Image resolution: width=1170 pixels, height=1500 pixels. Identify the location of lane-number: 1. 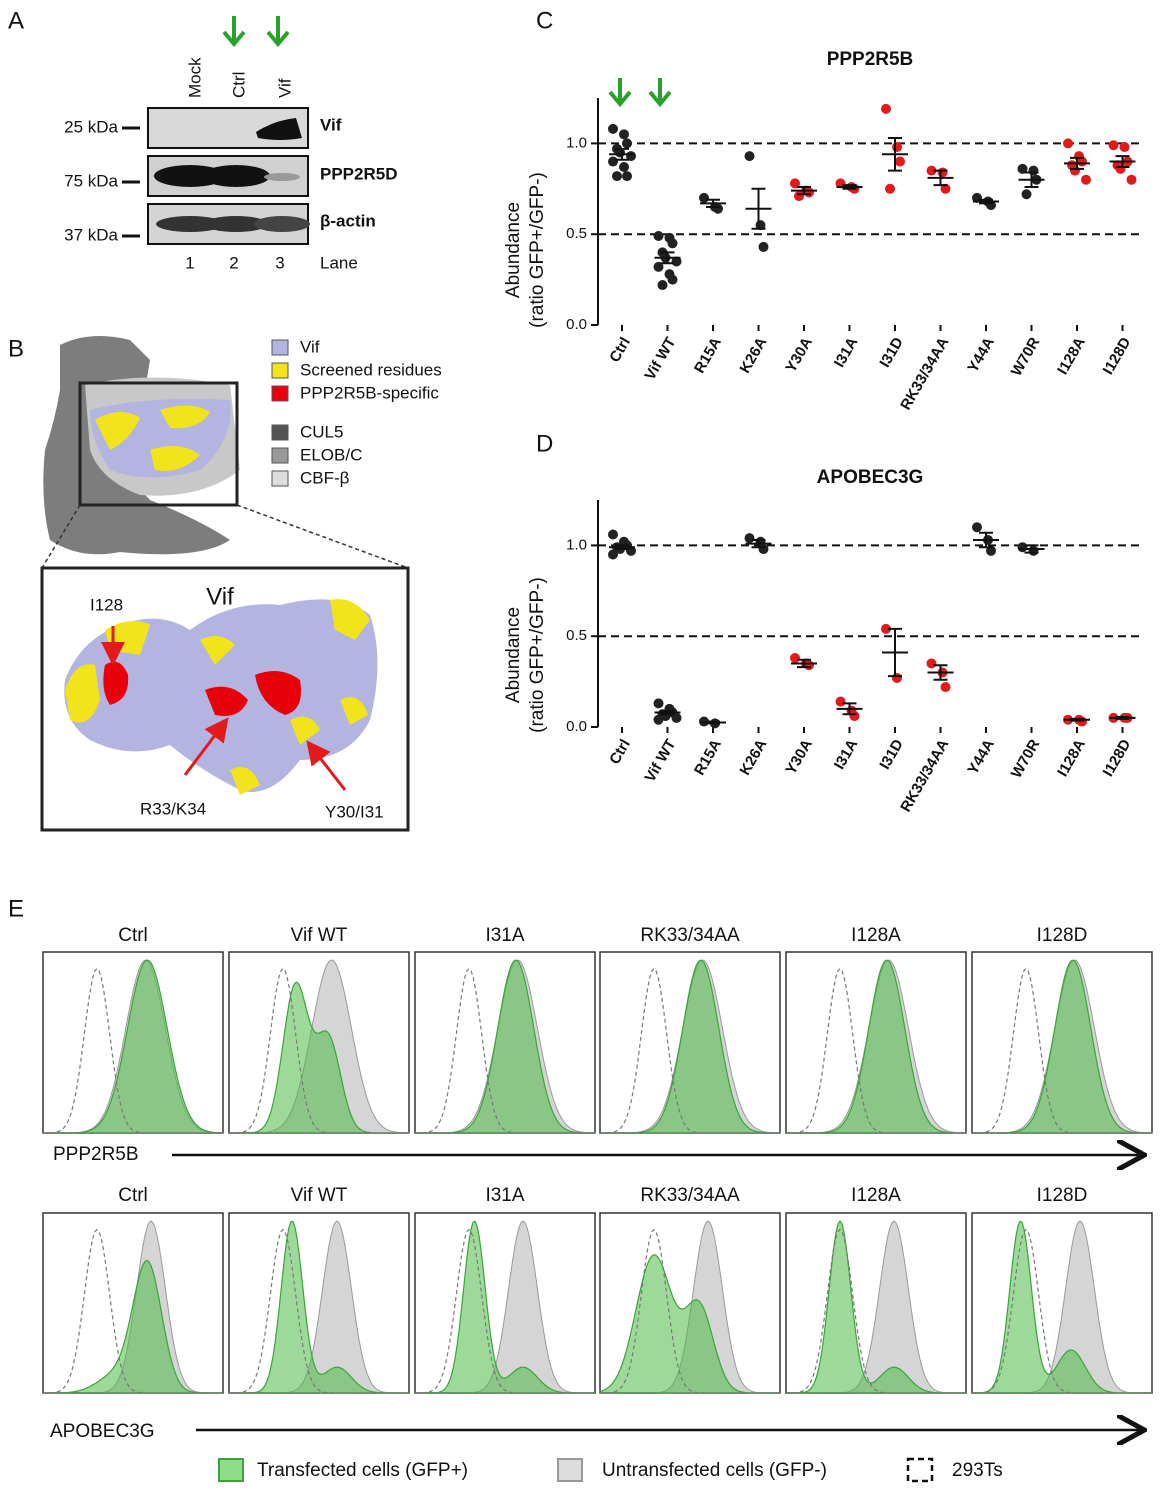
(189, 262).